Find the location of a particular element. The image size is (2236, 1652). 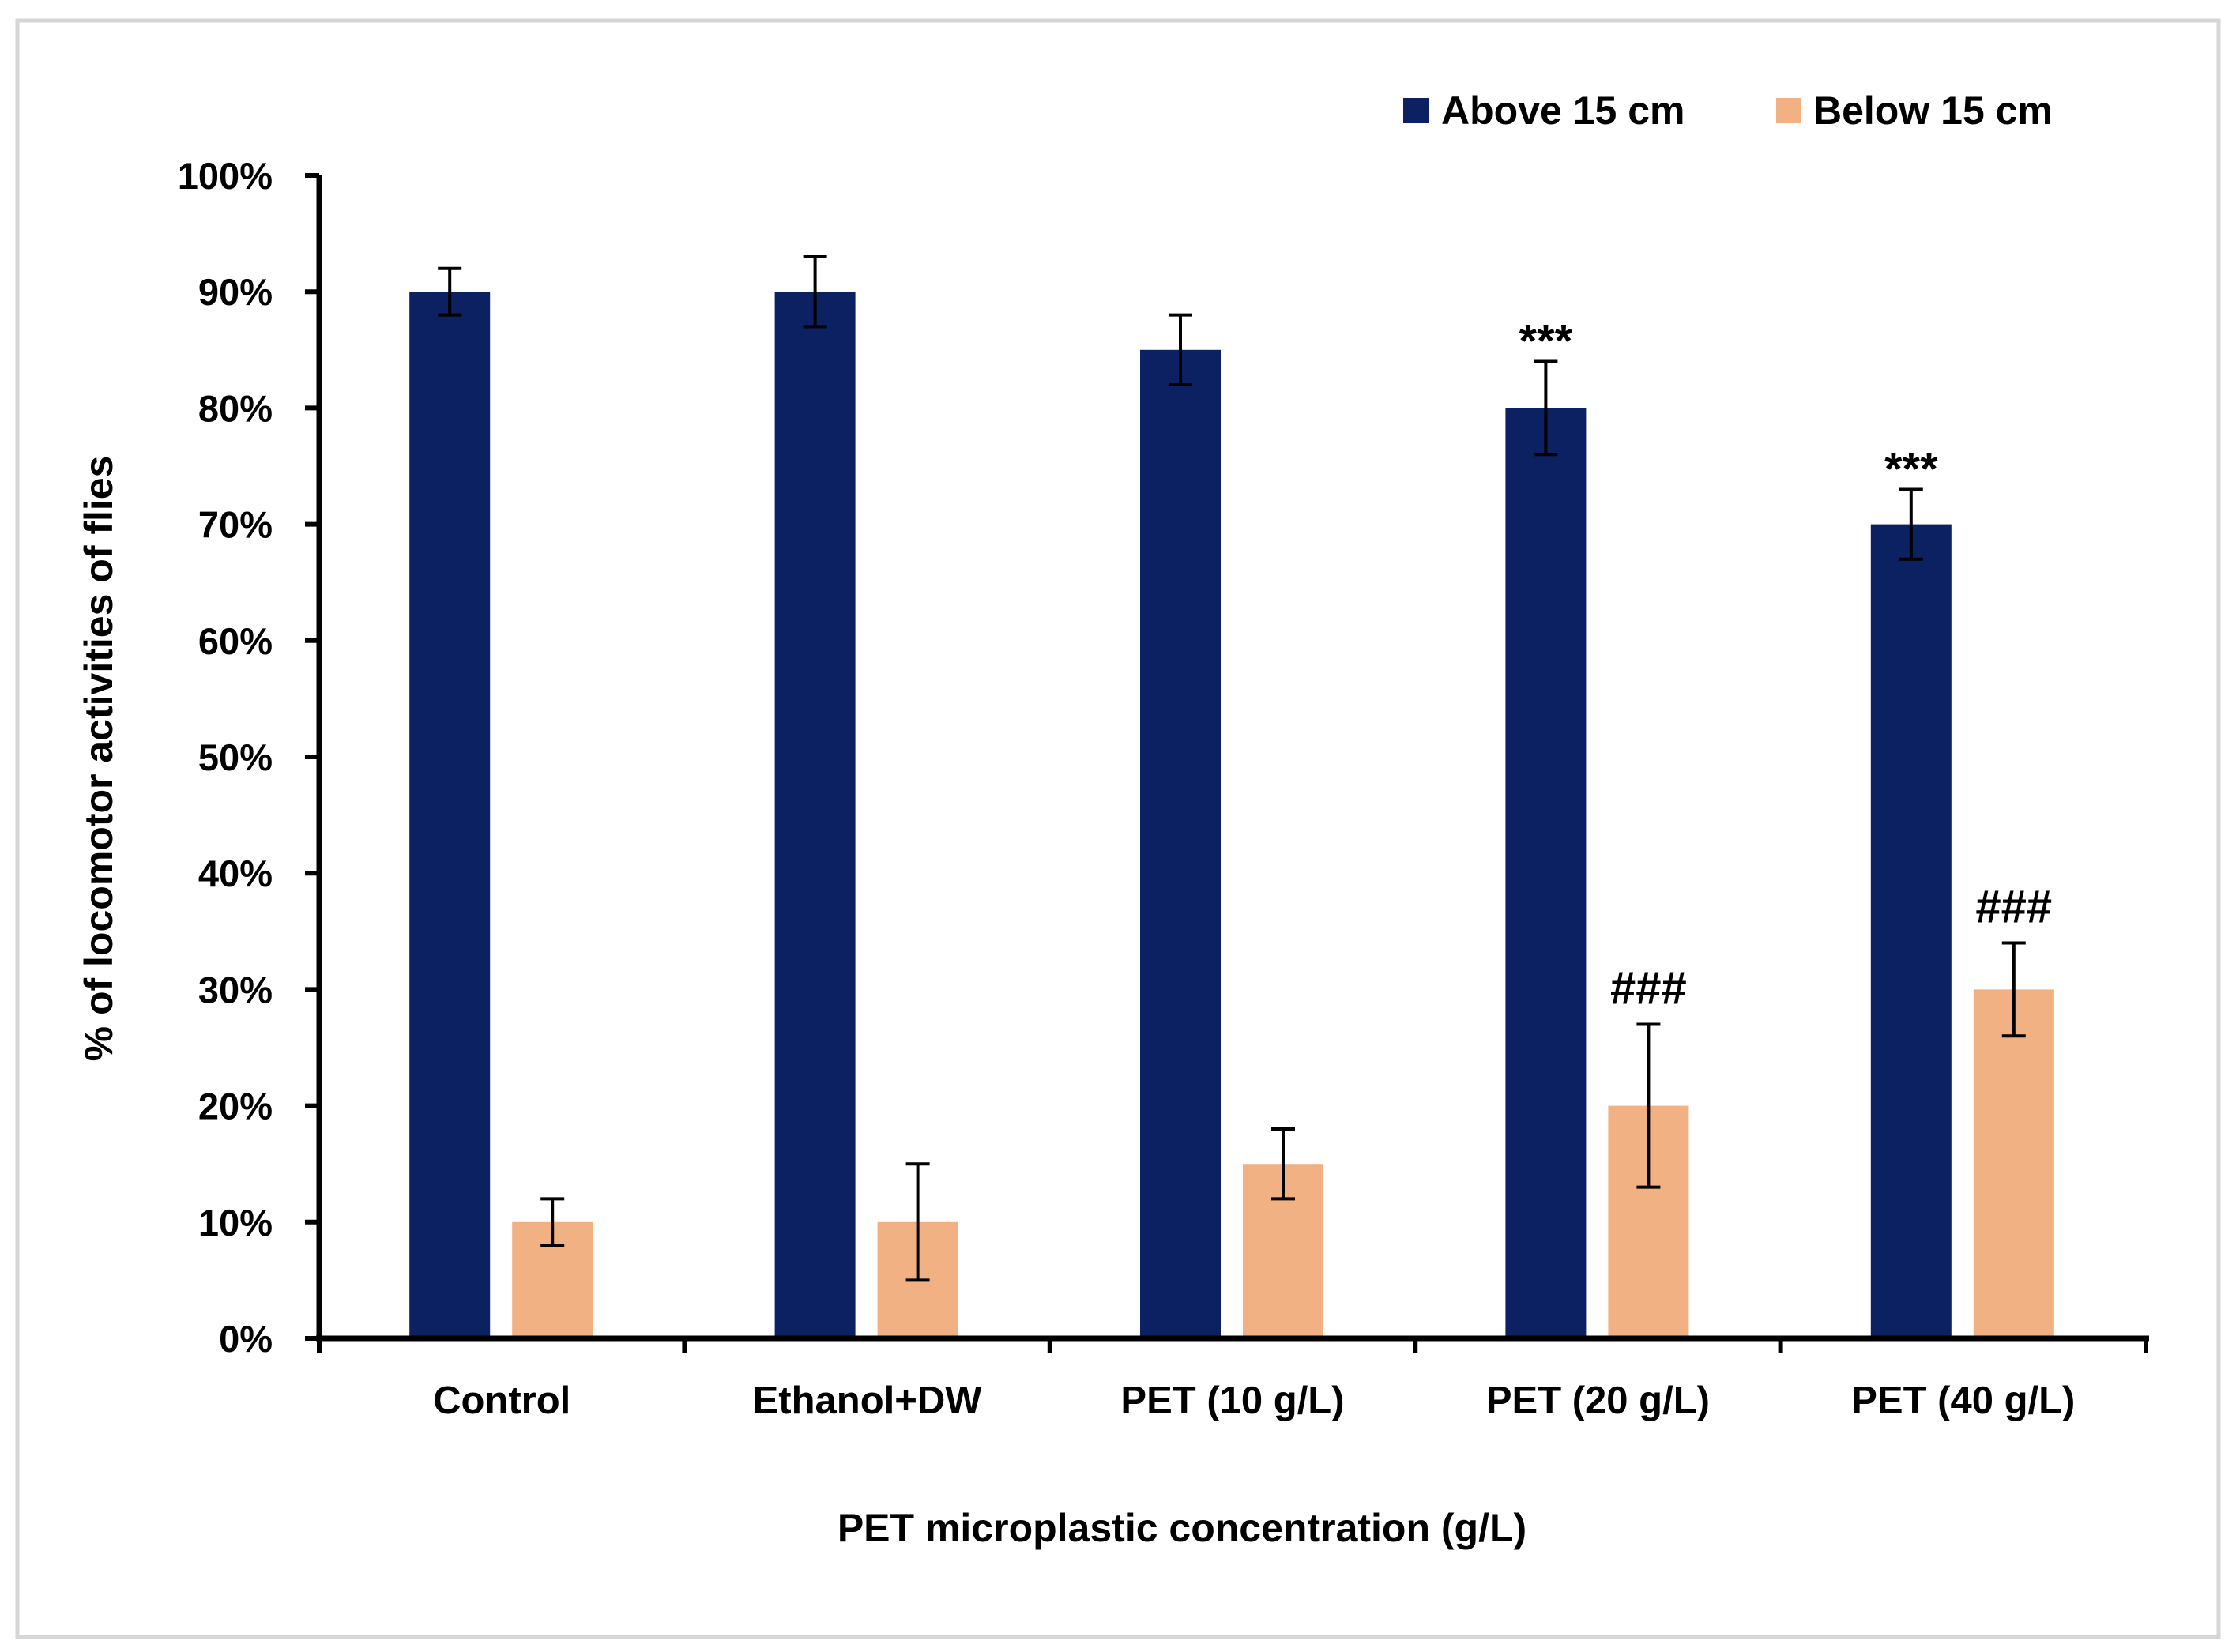

bar-above-15-cm-pet-40-g-l is located at coordinates (1911, 931).